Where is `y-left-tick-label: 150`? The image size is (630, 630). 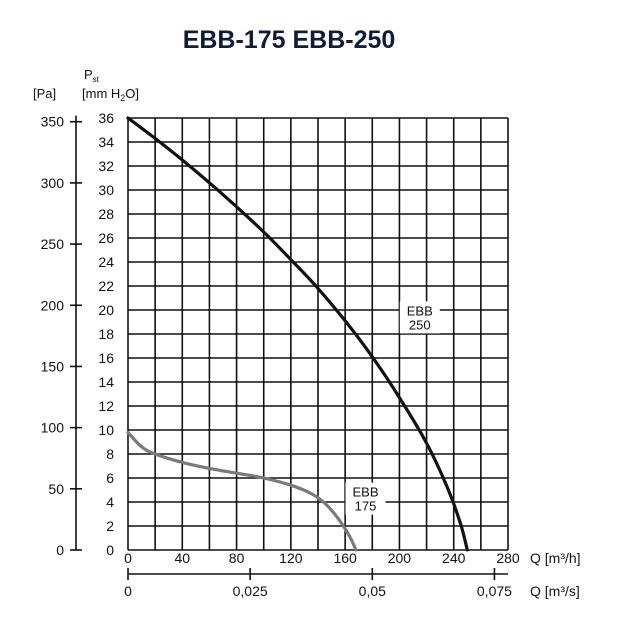 y-left-tick-label: 150 is located at coordinates (53, 366).